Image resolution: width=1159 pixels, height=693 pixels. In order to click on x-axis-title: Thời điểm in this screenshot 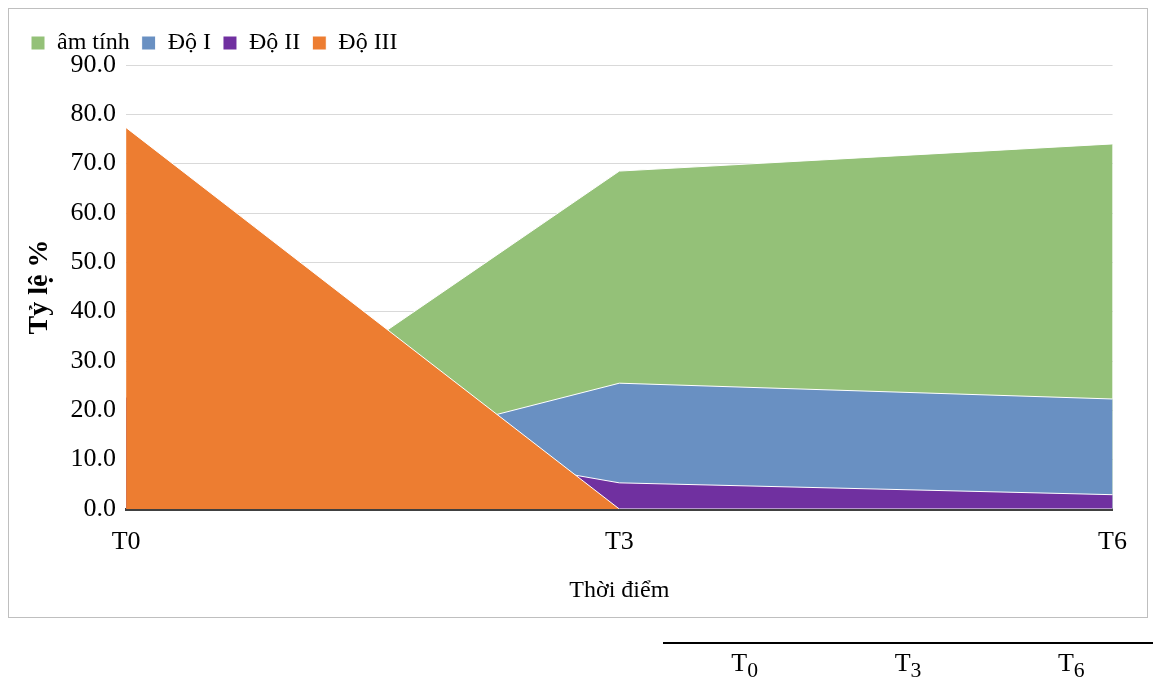, I will do `click(619, 588)`.